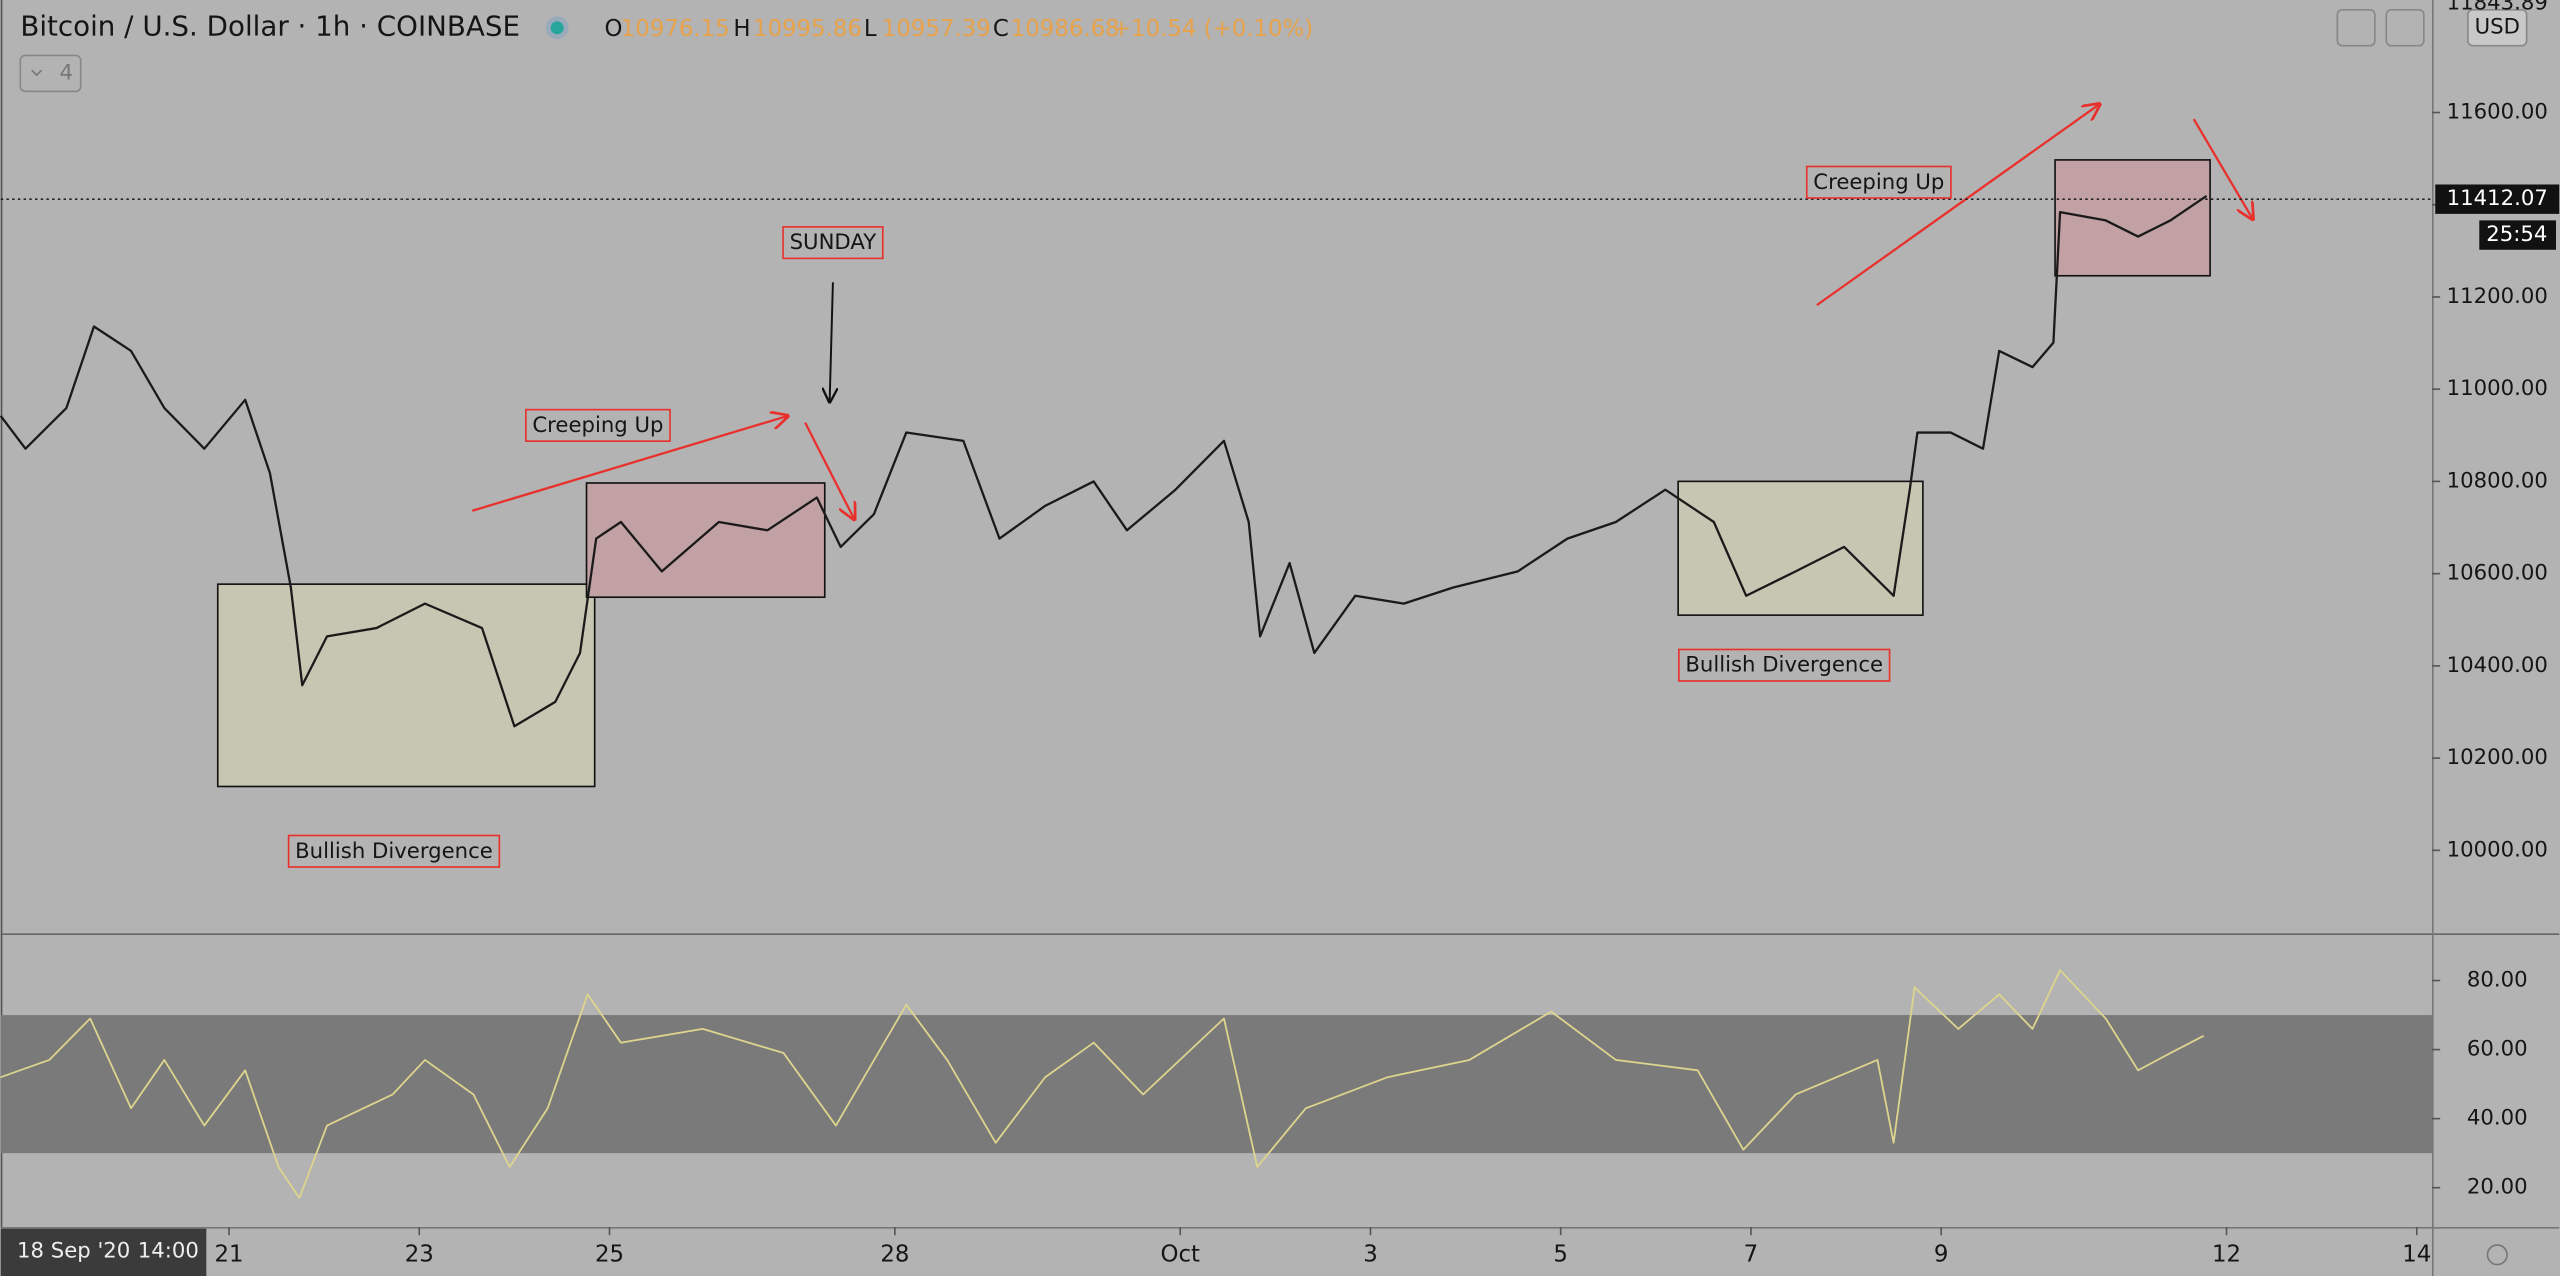 The height and width of the screenshot is (1276, 2560). I want to click on x-tick-label: 23, so click(419, 1254).